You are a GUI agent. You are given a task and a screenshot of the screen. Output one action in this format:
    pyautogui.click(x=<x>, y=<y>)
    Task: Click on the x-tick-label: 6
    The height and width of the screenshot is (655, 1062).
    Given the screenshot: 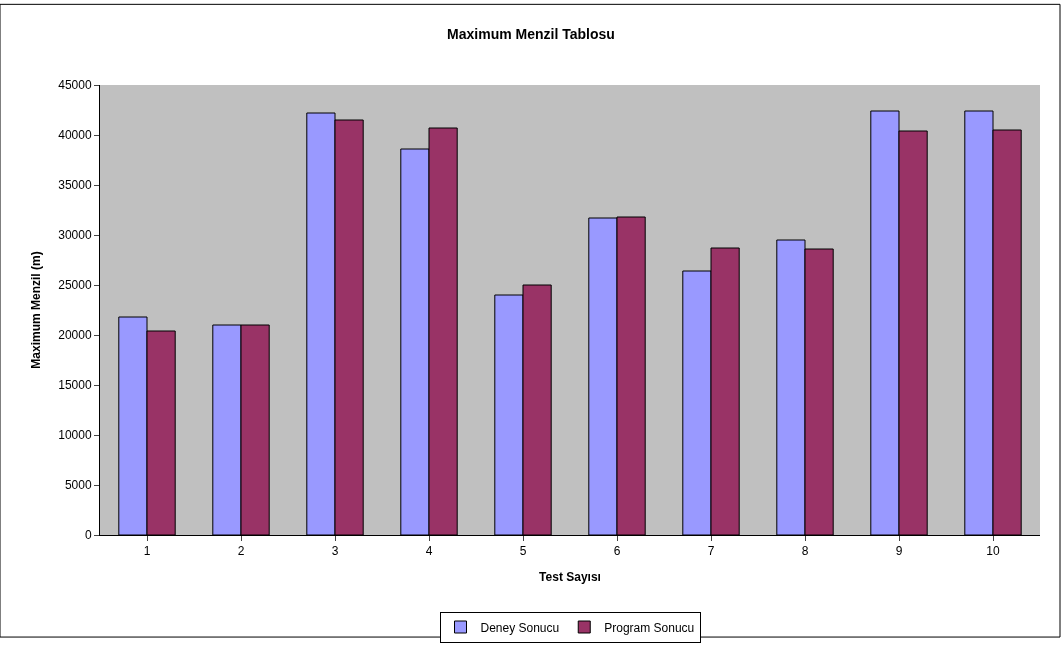 What is the action you would take?
    pyautogui.click(x=617, y=551)
    